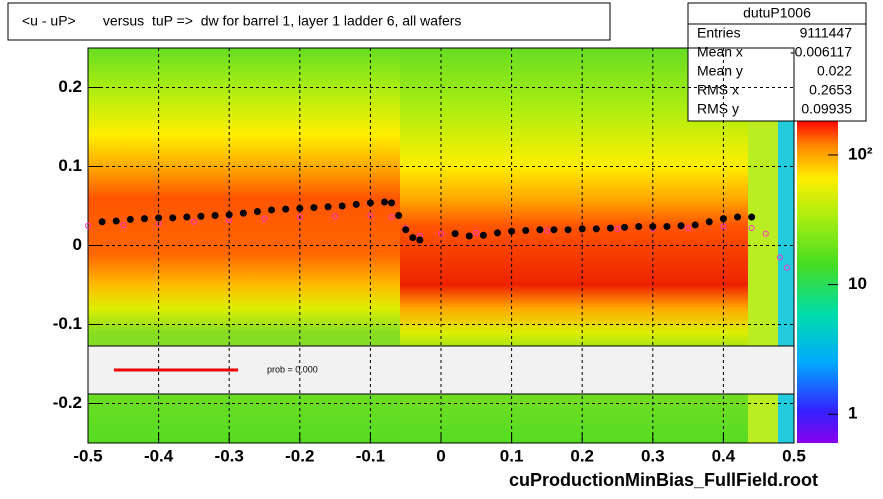 This screenshot has height=499, width=883. Describe the element at coordinates (777, 62) in the screenshot. I see `stats-box` at that location.